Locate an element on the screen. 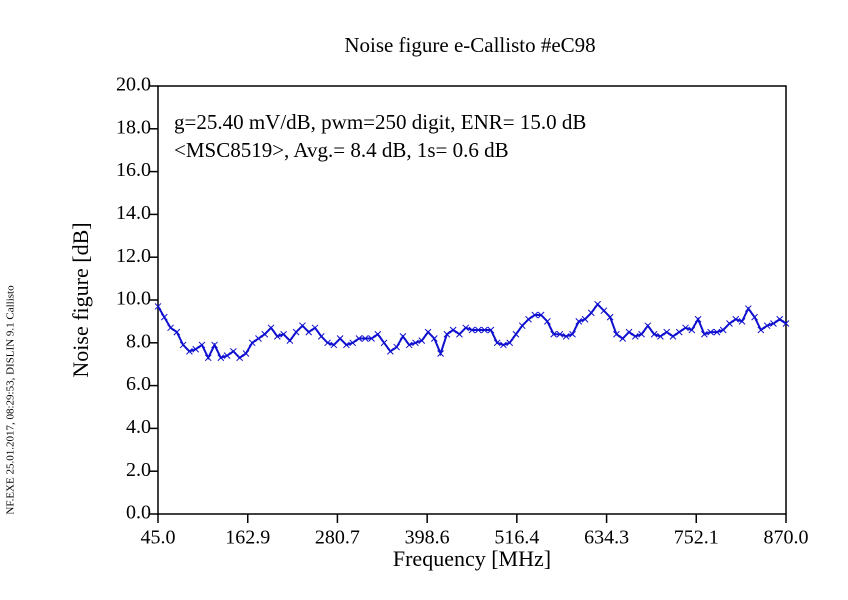  x-tick-label: 45.0 is located at coordinates (158, 538).